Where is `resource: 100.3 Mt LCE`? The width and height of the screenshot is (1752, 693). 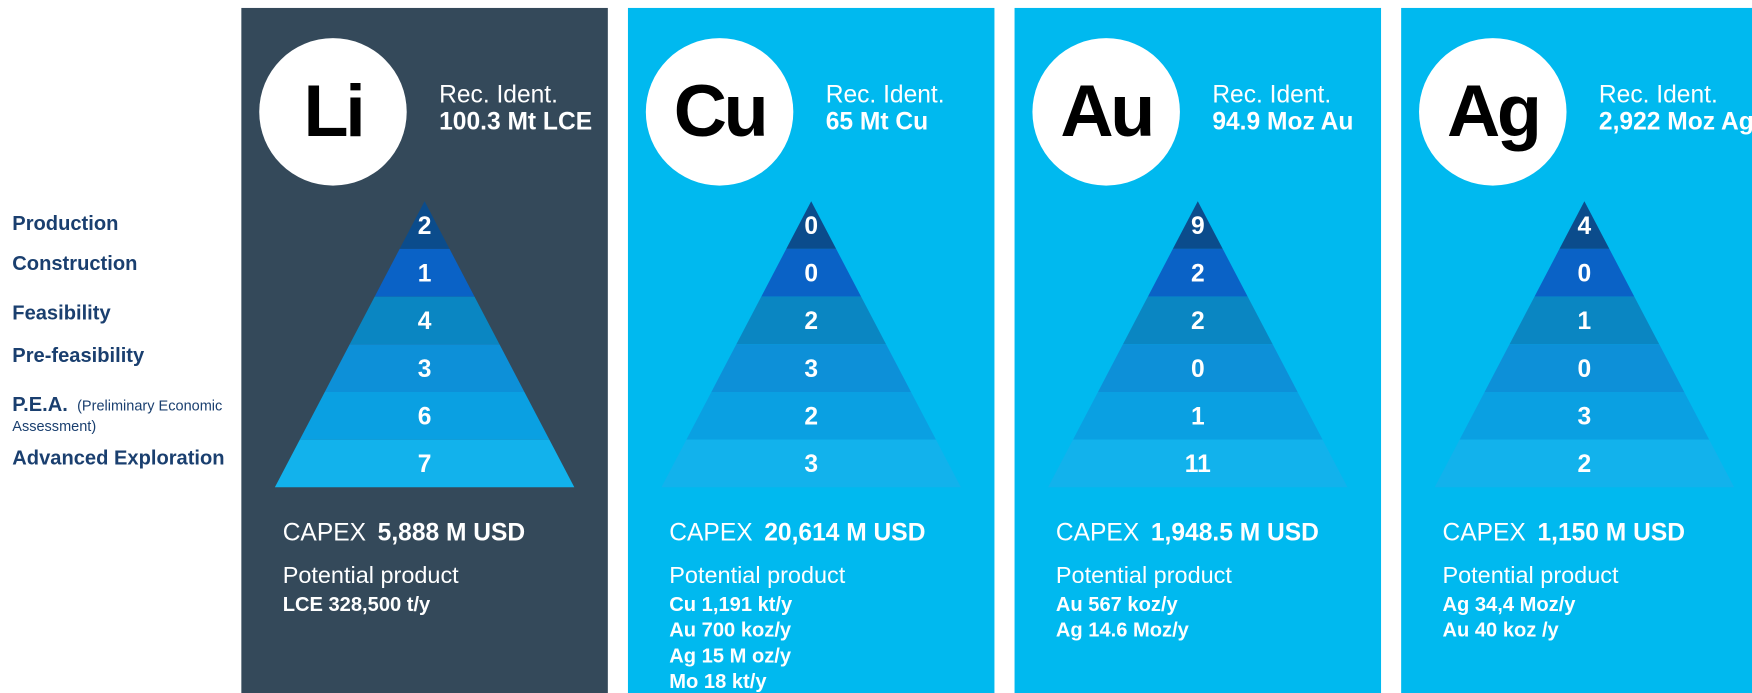 resource: 100.3 Mt LCE is located at coordinates (515, 122).